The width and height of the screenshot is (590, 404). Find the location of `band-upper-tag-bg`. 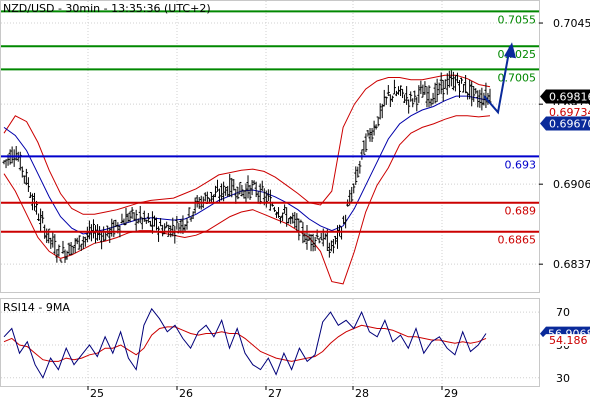

band-upper-tag-bg is located at coordinates (565, 112).